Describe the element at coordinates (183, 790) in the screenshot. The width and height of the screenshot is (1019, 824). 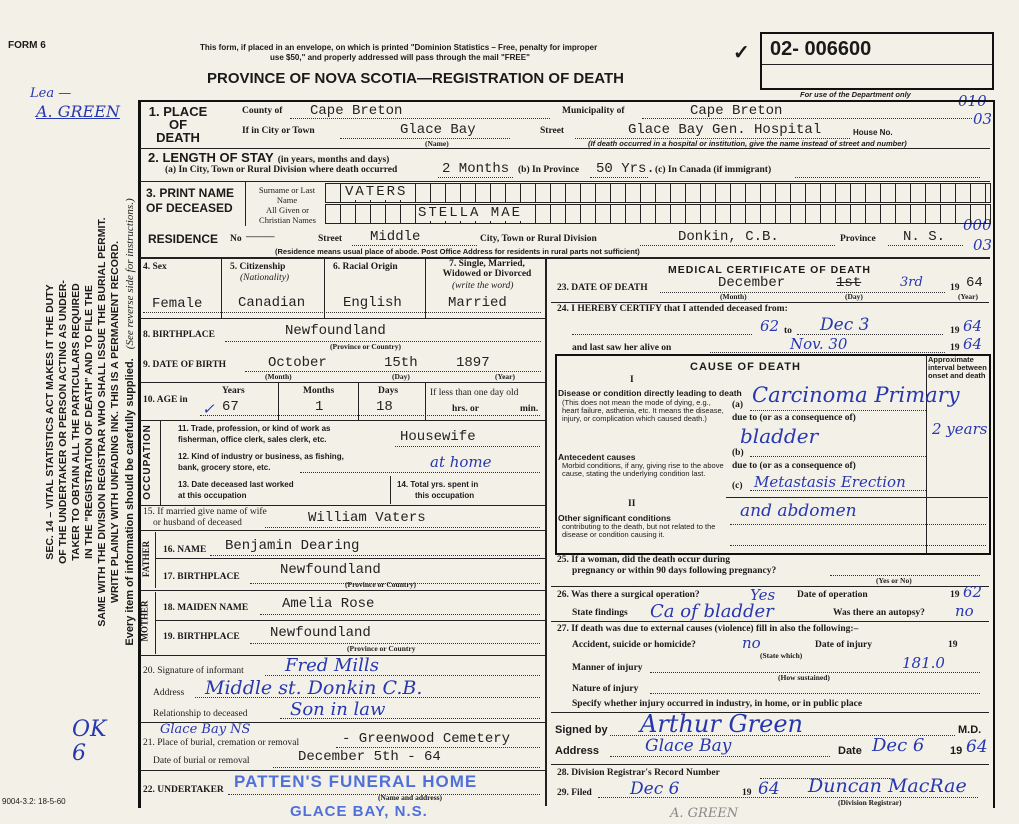
I see `undertaker-label: 22. UNDERTAKER` at that location.